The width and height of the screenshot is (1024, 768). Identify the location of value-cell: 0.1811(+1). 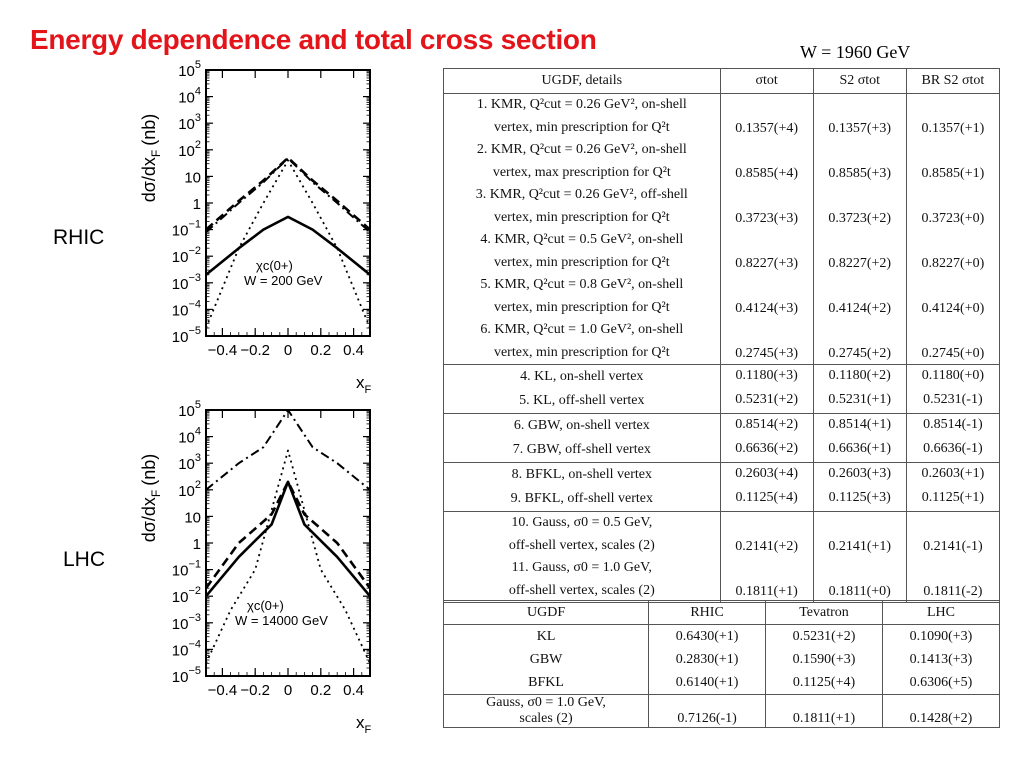
(766, 580).